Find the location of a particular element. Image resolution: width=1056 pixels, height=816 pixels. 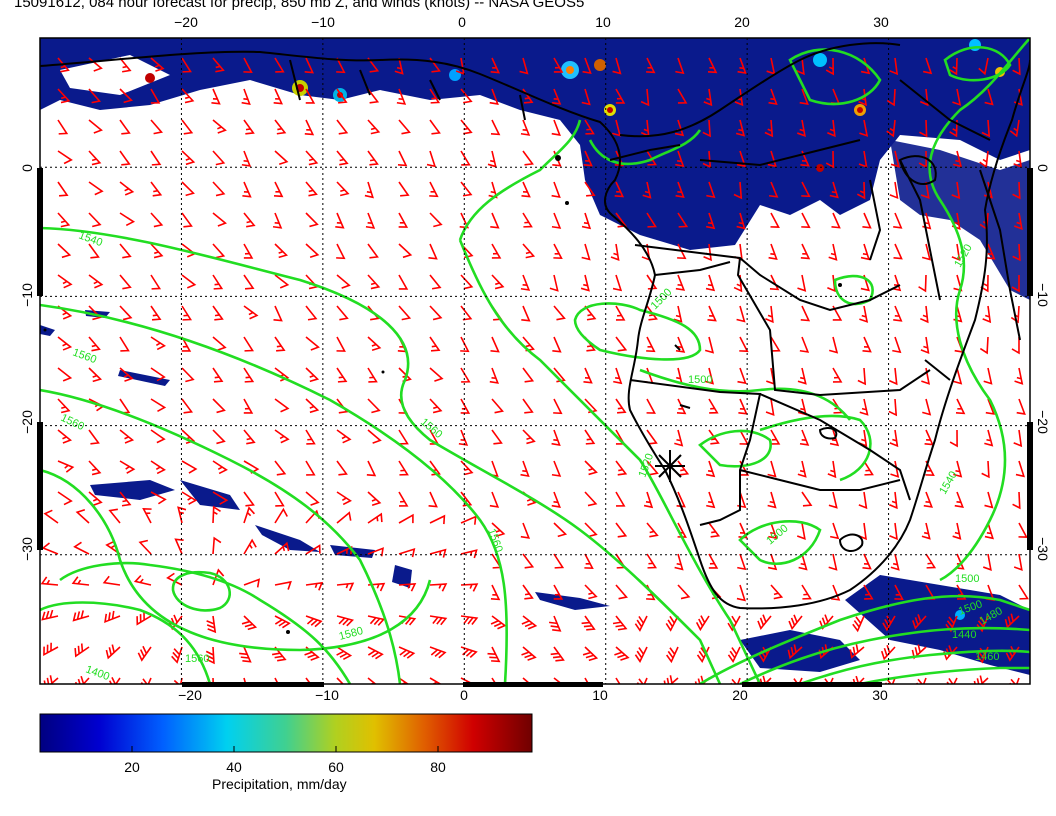

lat-tick-left: −30 is located at coordinates (27, 549).